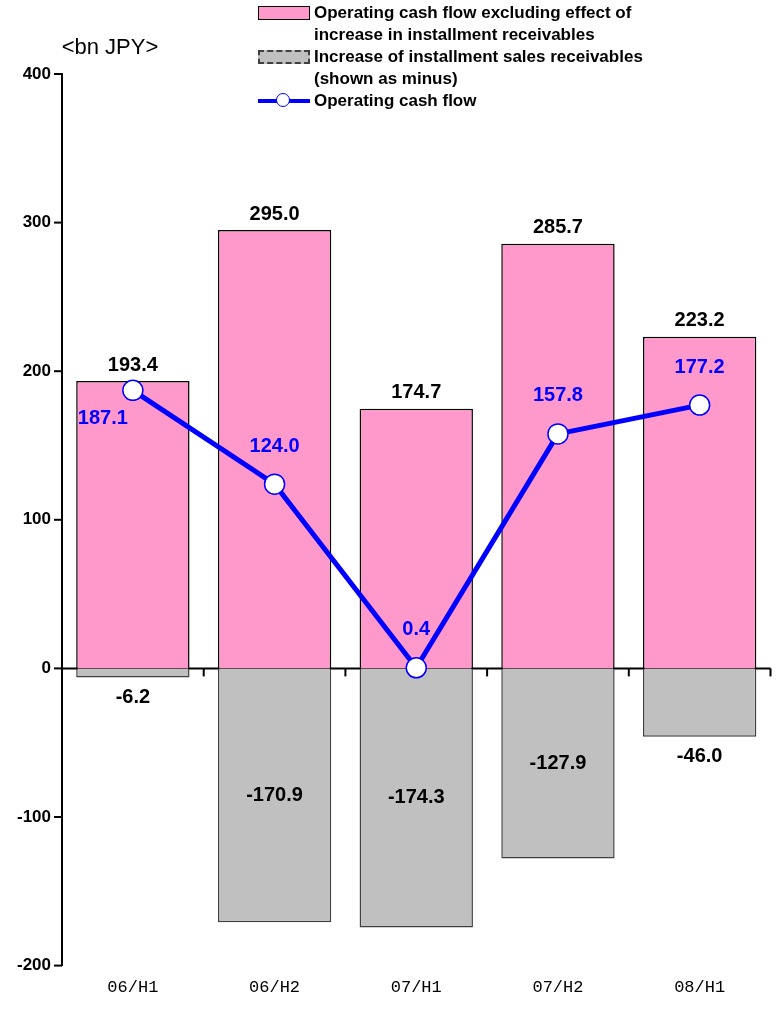  I want to click on data-label: 187.1, so click(102, 416).